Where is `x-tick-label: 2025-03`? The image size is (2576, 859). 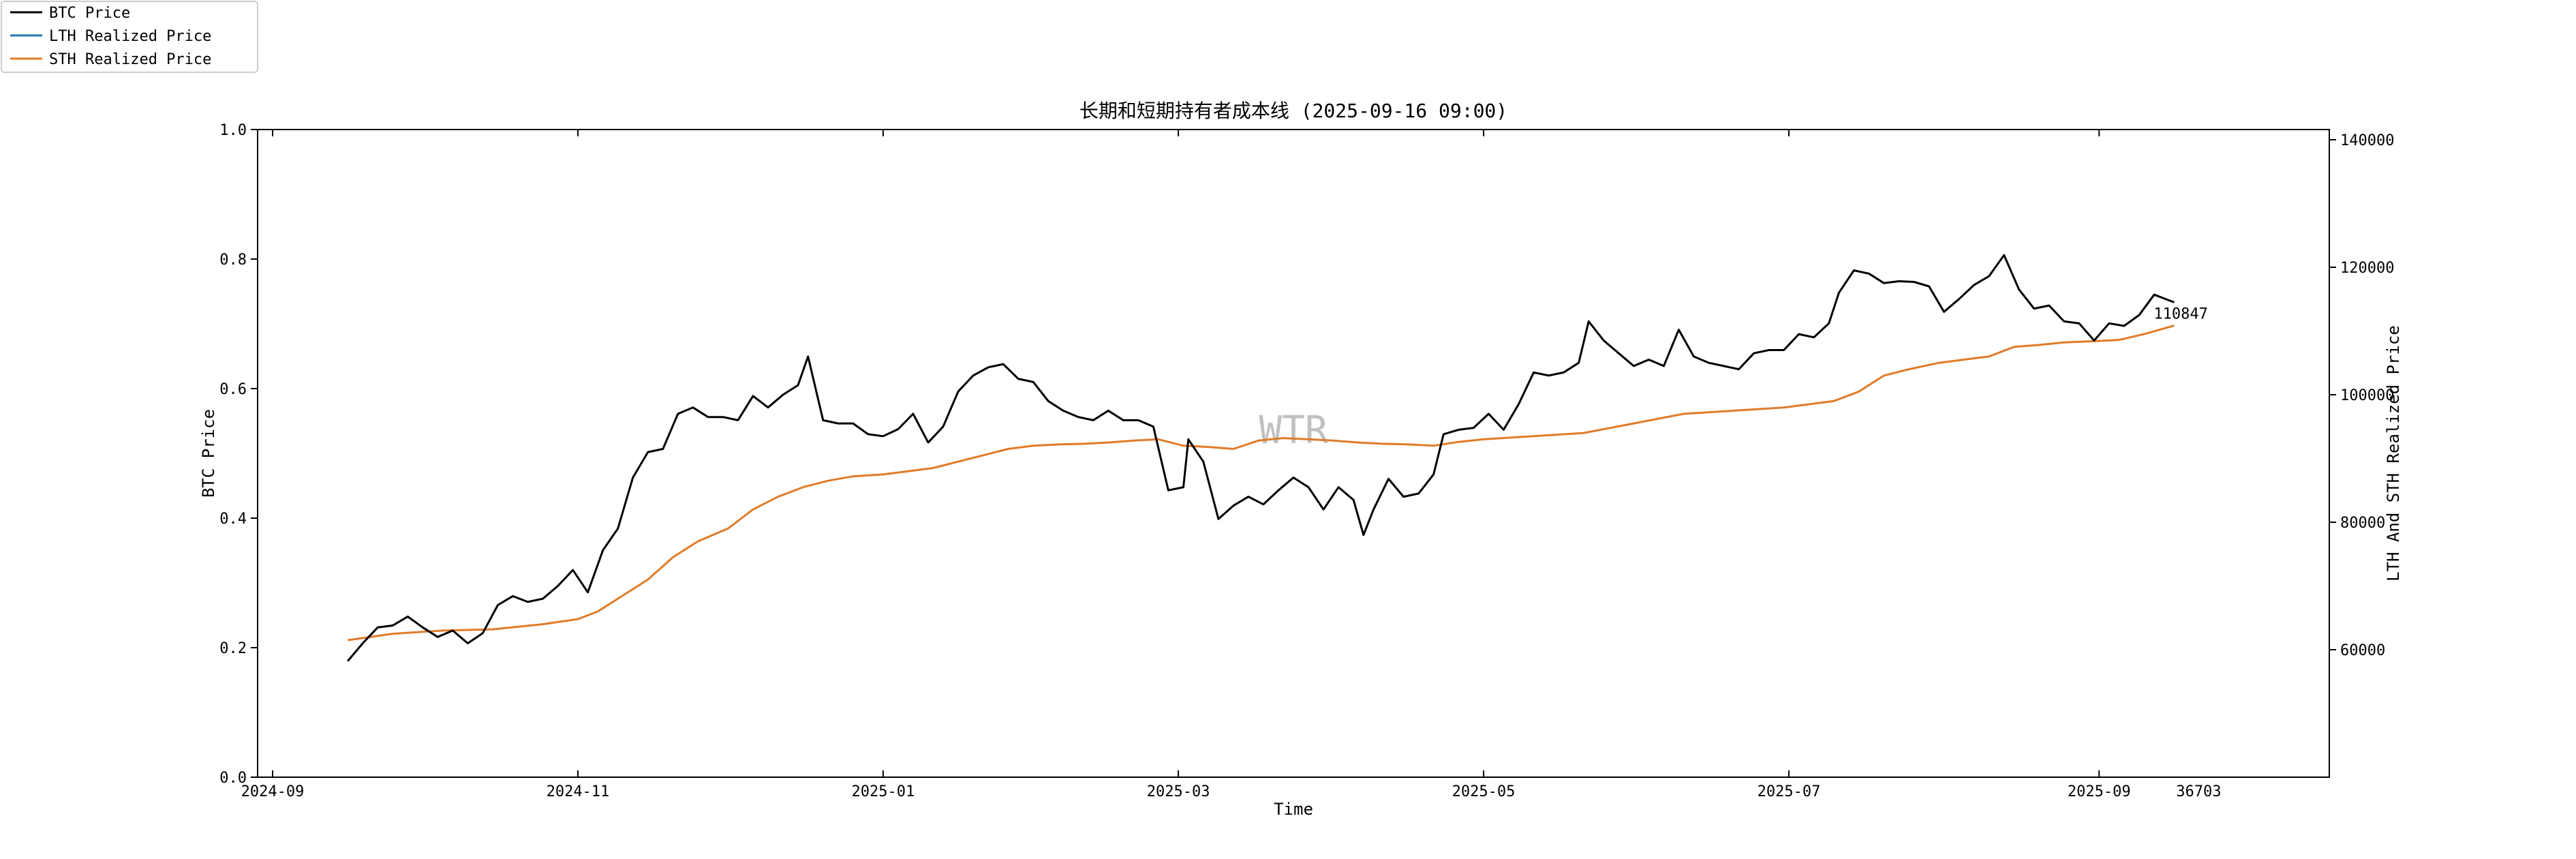 x-tick-label: 2025-03 is located at coordinates (1178, 791).